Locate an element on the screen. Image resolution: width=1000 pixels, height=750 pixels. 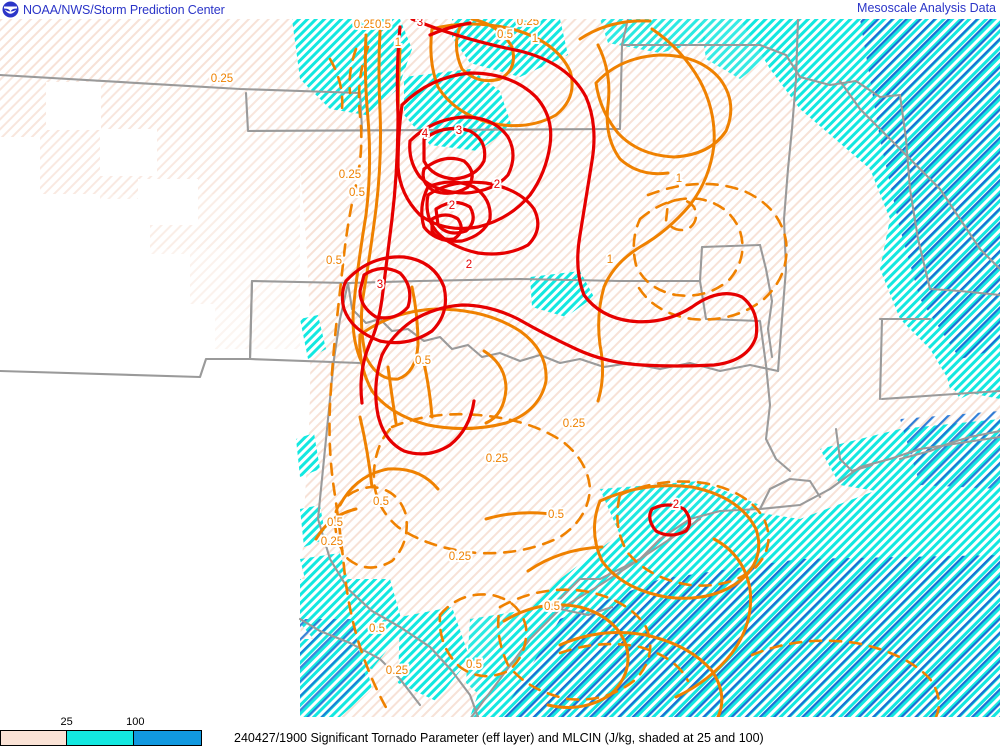
legend-tick-100: 100 is located at coordinates (135, 722).